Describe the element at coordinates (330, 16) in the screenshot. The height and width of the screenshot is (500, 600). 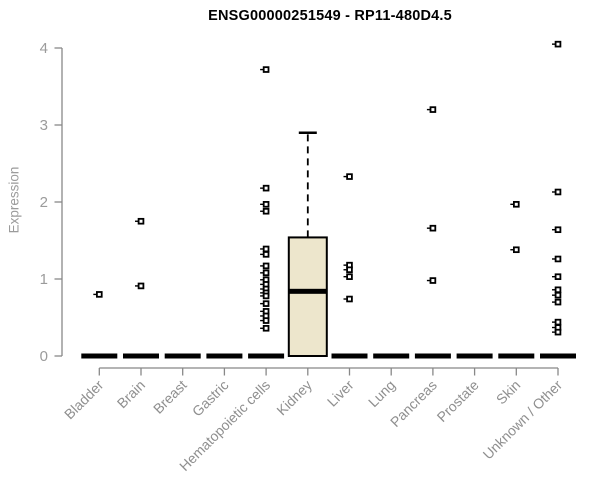
I see `chart-title: ENSG00000251549 - RP11-480D4.5` at that location.